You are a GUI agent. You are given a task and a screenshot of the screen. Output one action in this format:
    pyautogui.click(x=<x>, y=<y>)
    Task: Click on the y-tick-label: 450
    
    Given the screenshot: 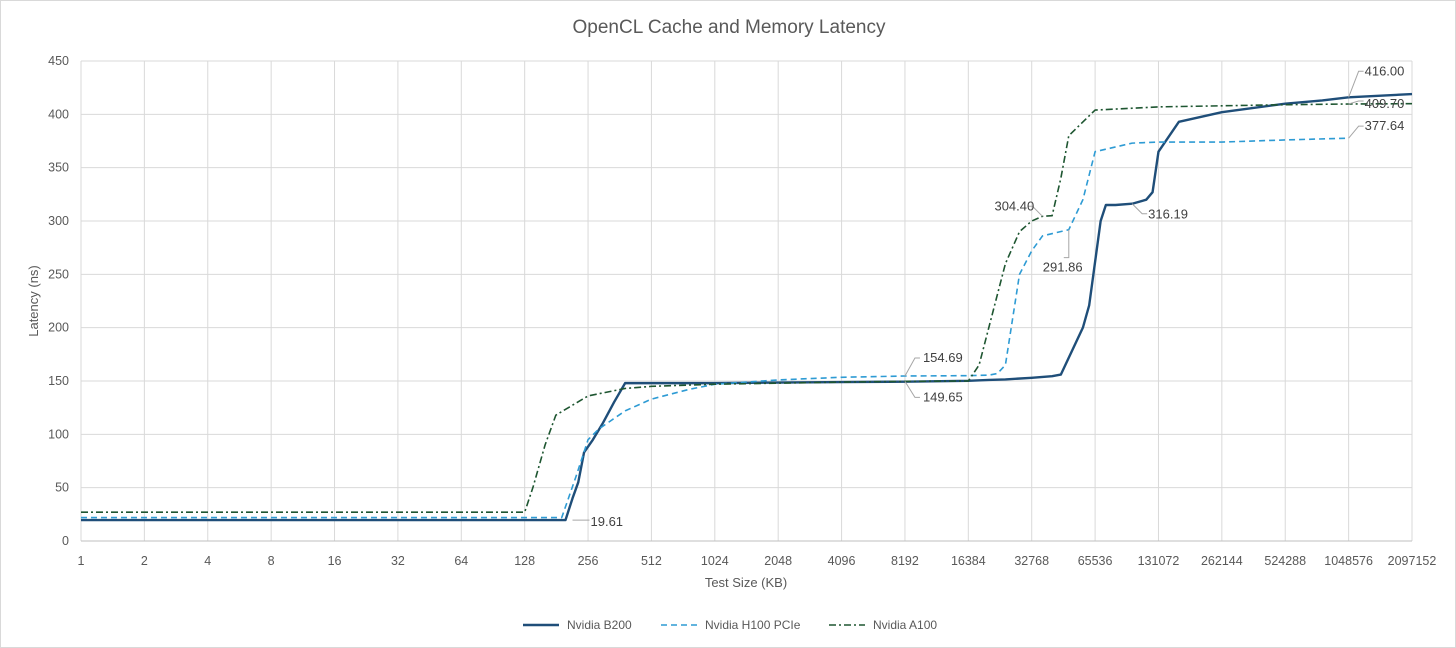 What is the action you would take?
    pyautogui.click(x=58, y=61)
    